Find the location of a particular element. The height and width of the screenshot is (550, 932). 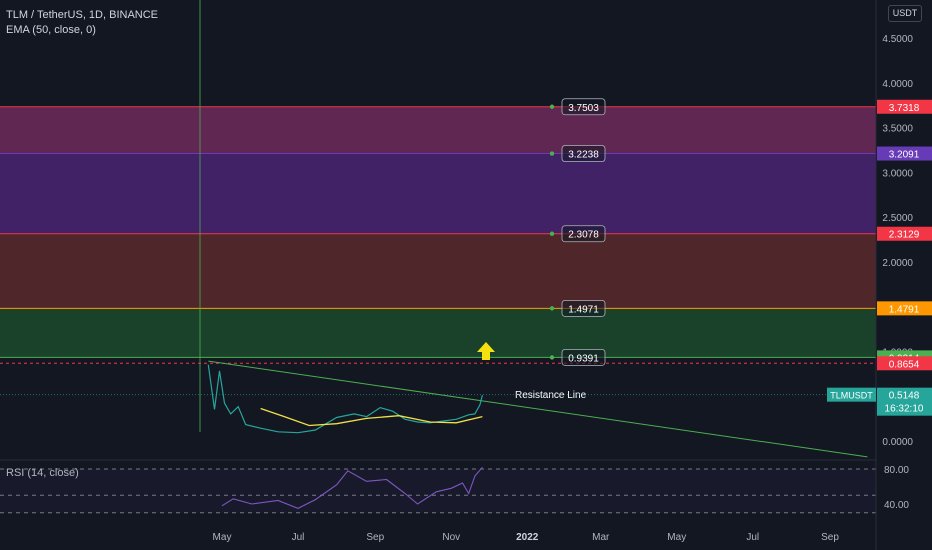

price-series is located at coordinates (345, 399).